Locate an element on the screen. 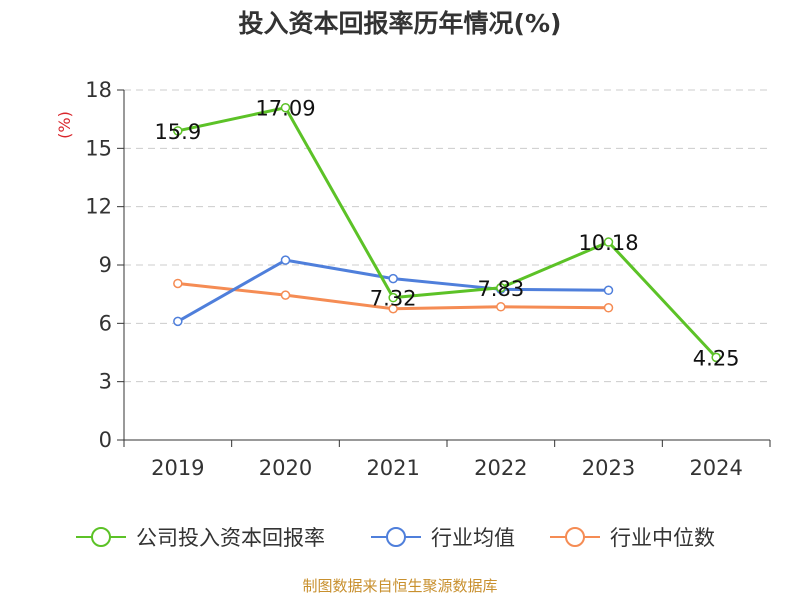 This screenshot has width=800, height=600. y-tick-label: 18 is located at coordinates (98, 90).